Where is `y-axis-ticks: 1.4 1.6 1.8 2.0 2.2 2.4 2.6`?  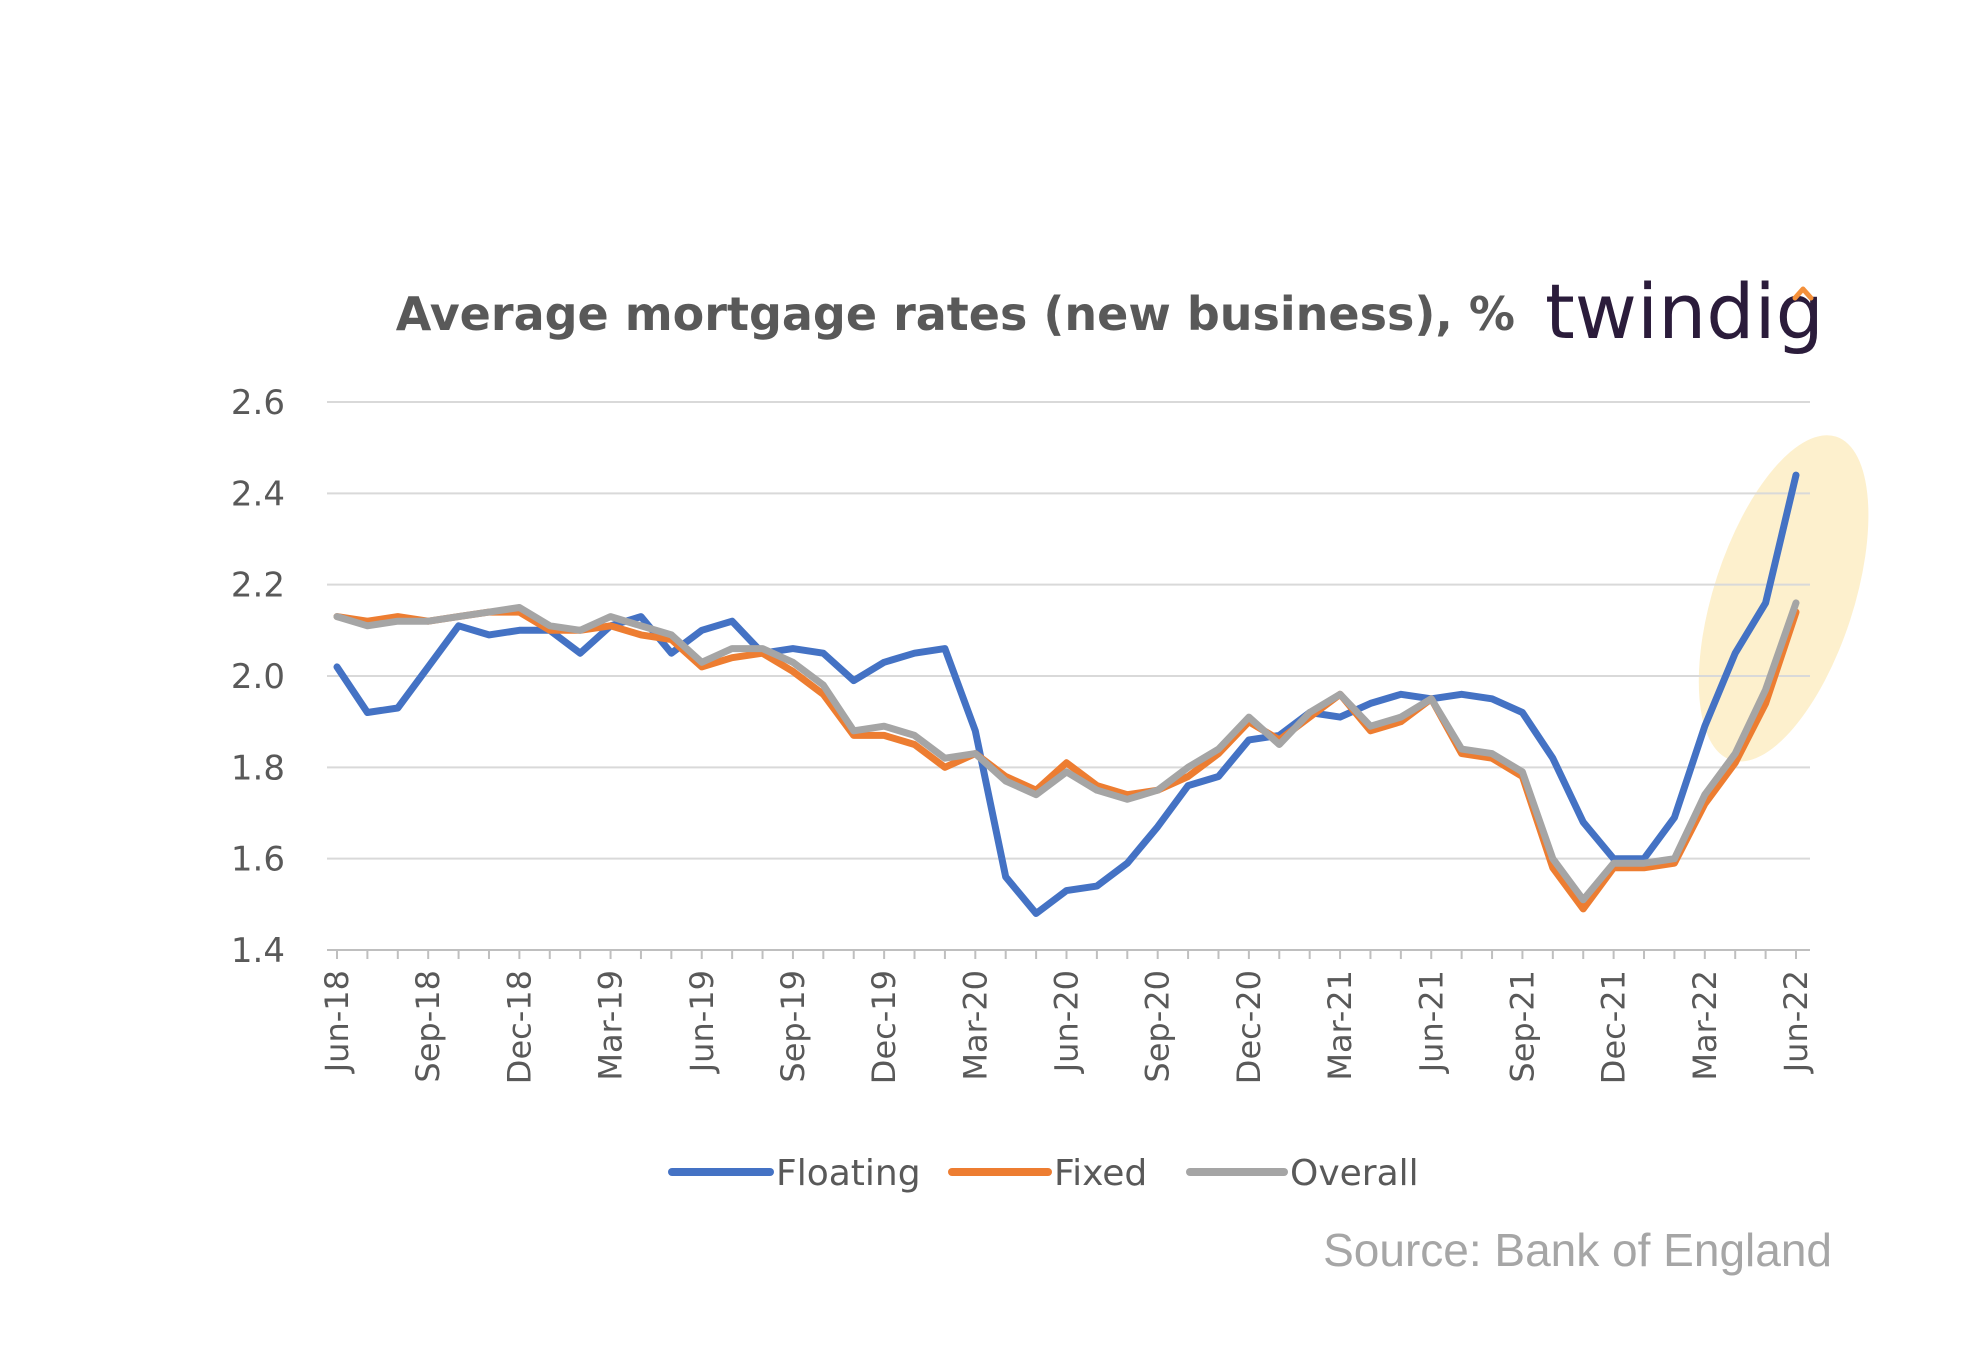 y-axis-ticks: 1.4 1.6 1.8 2.0 2.2 2.4 2.6 is located at coordinates (258, 677).